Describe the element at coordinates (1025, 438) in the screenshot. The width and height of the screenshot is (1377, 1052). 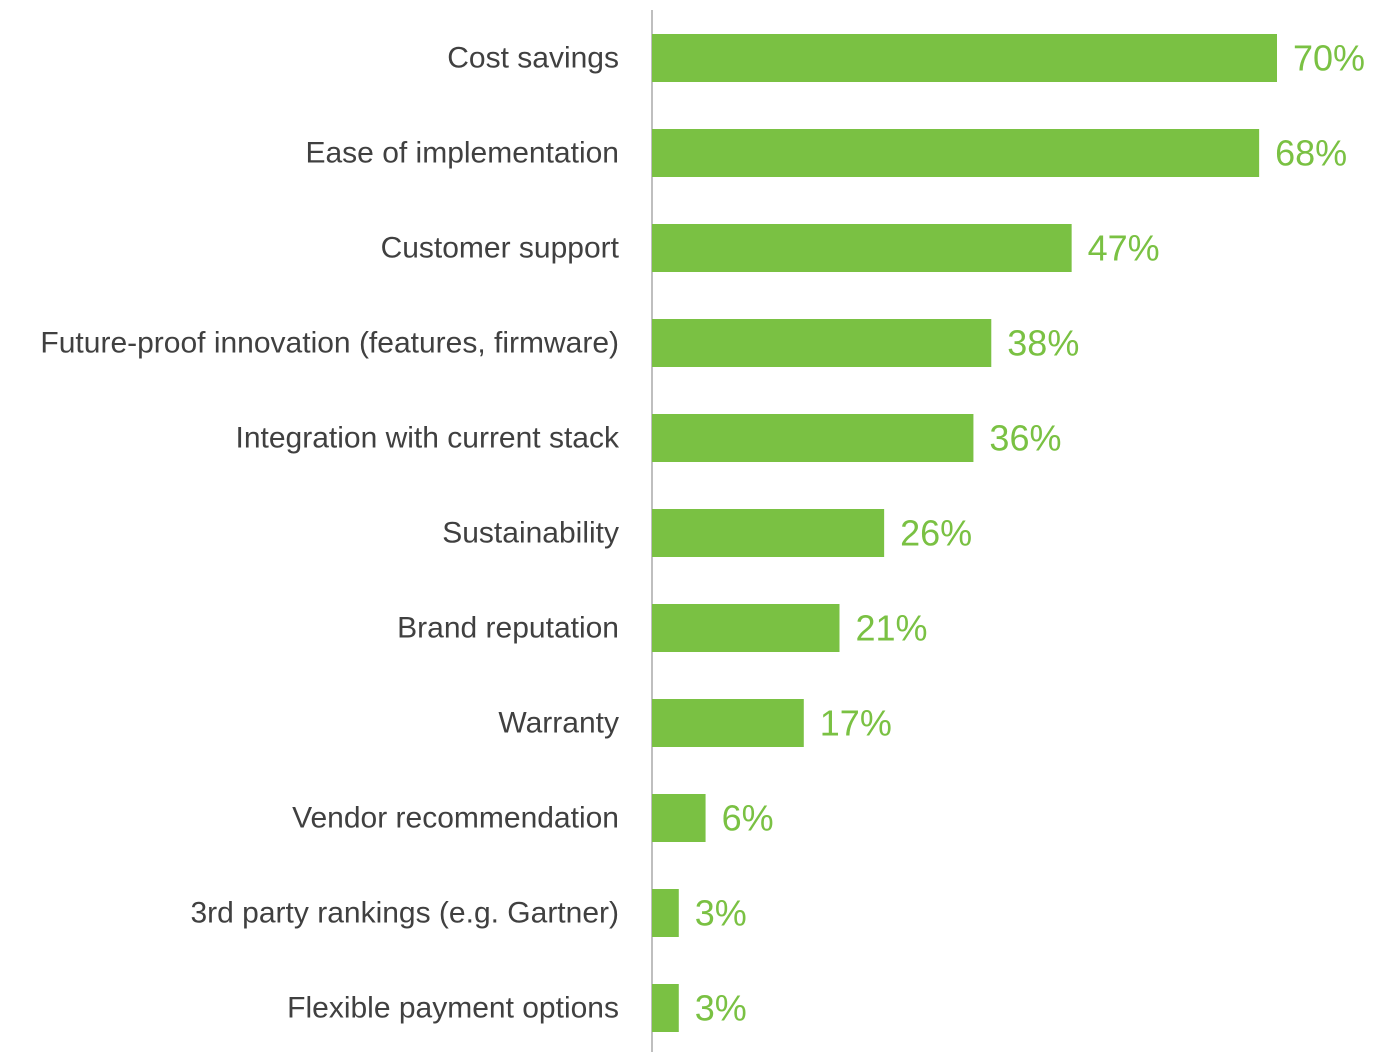
I see `value-label: 36%` at that location.